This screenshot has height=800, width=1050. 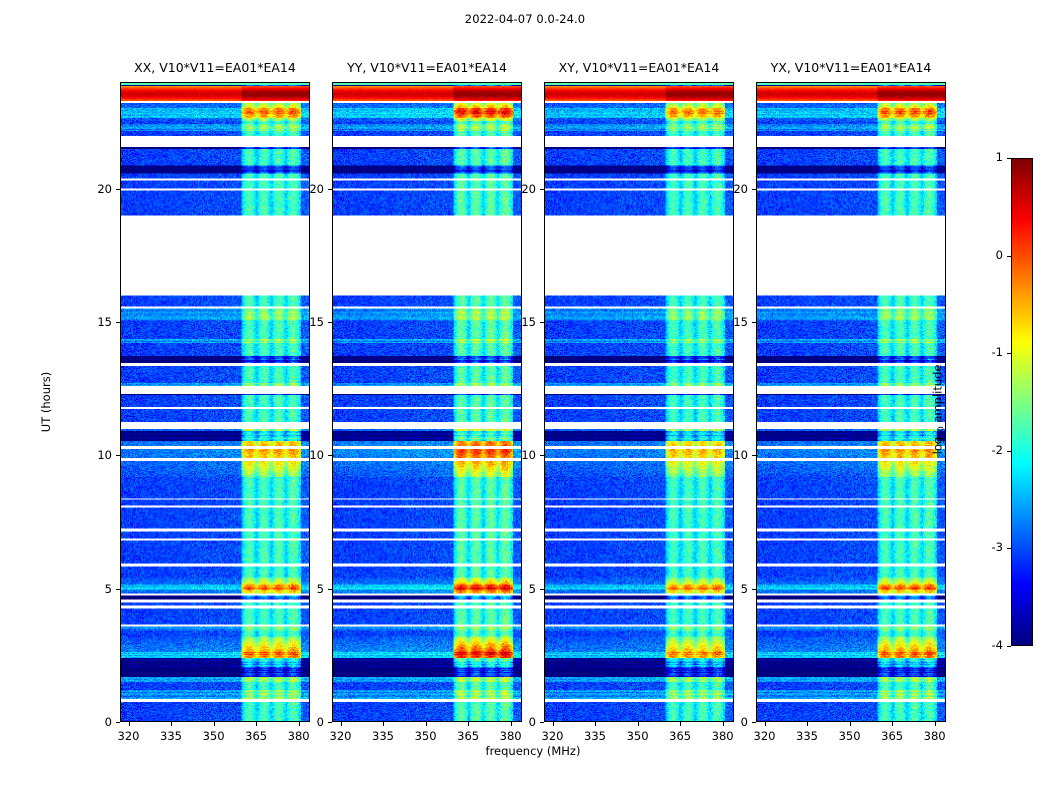 What do you see at coordinates (999, 254) in the screenshot?
I see `colorbar-tick-label: 0` at bounding box center [999, 254].